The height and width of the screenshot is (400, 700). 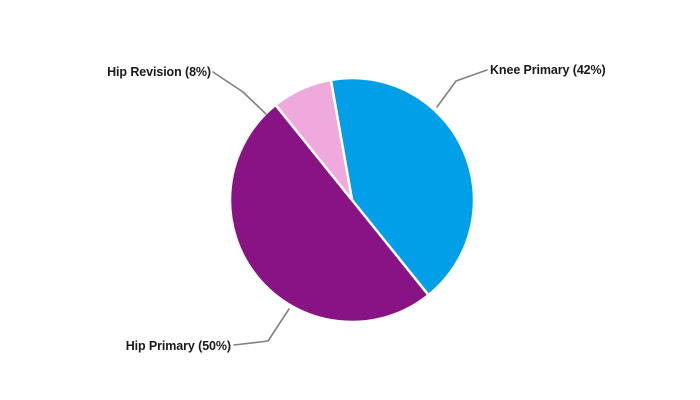 I want to click on pie-slice-knee-primary, so click(x=402, y=186).